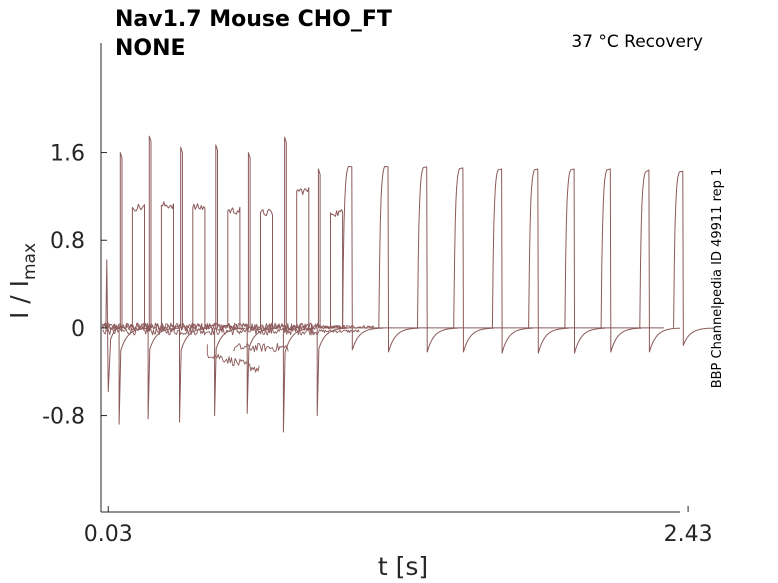 The width and height of the screenshot is (778, 583). Describe the element at coordinates (30, 261) in the screenshot. I see `y-axis-label-sub: max` at that location.